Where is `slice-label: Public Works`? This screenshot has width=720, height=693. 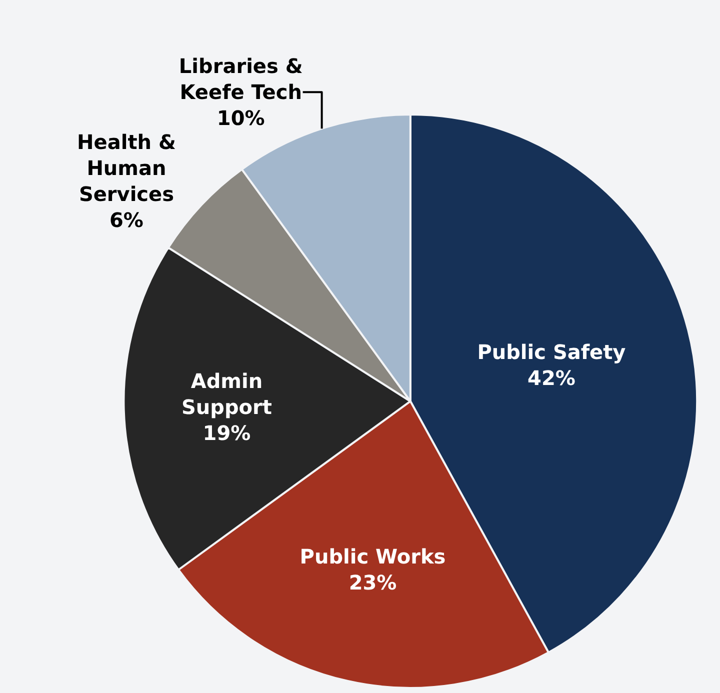
slice-label: Public Works is located at coordinates (373, 556).